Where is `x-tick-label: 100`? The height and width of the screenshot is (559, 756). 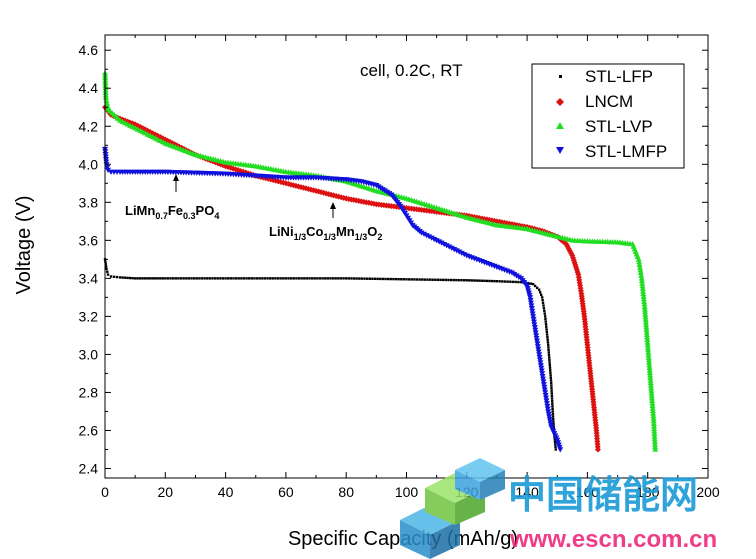 x-tick-label: 100 is located at coordinates (407, 492).